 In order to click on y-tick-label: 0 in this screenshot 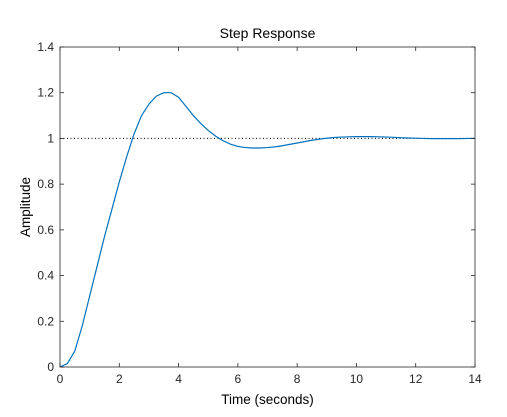, I will do `click(50, 367)`.